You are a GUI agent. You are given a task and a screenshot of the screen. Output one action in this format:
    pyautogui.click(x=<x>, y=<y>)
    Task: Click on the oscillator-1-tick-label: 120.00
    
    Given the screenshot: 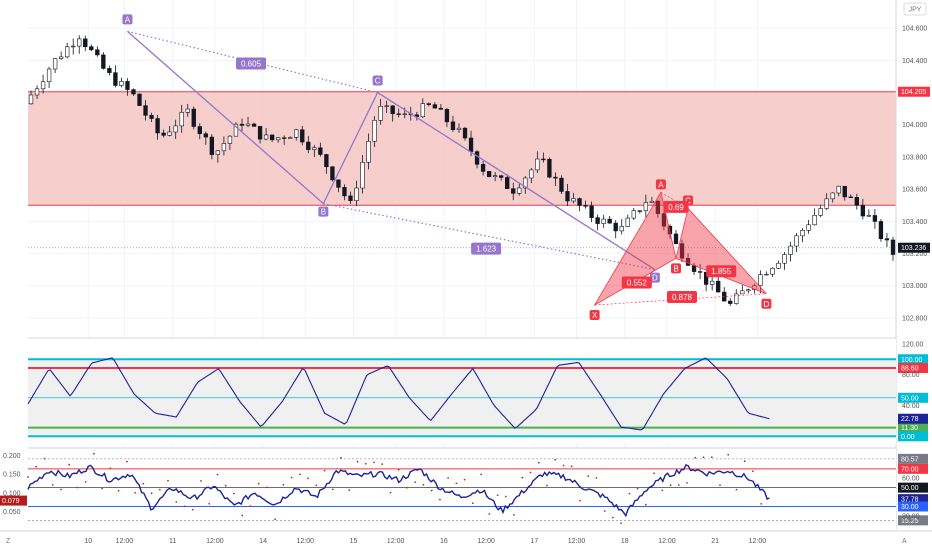 What is the action you would take?
    pyautogui.click(x=913, y=344)
    